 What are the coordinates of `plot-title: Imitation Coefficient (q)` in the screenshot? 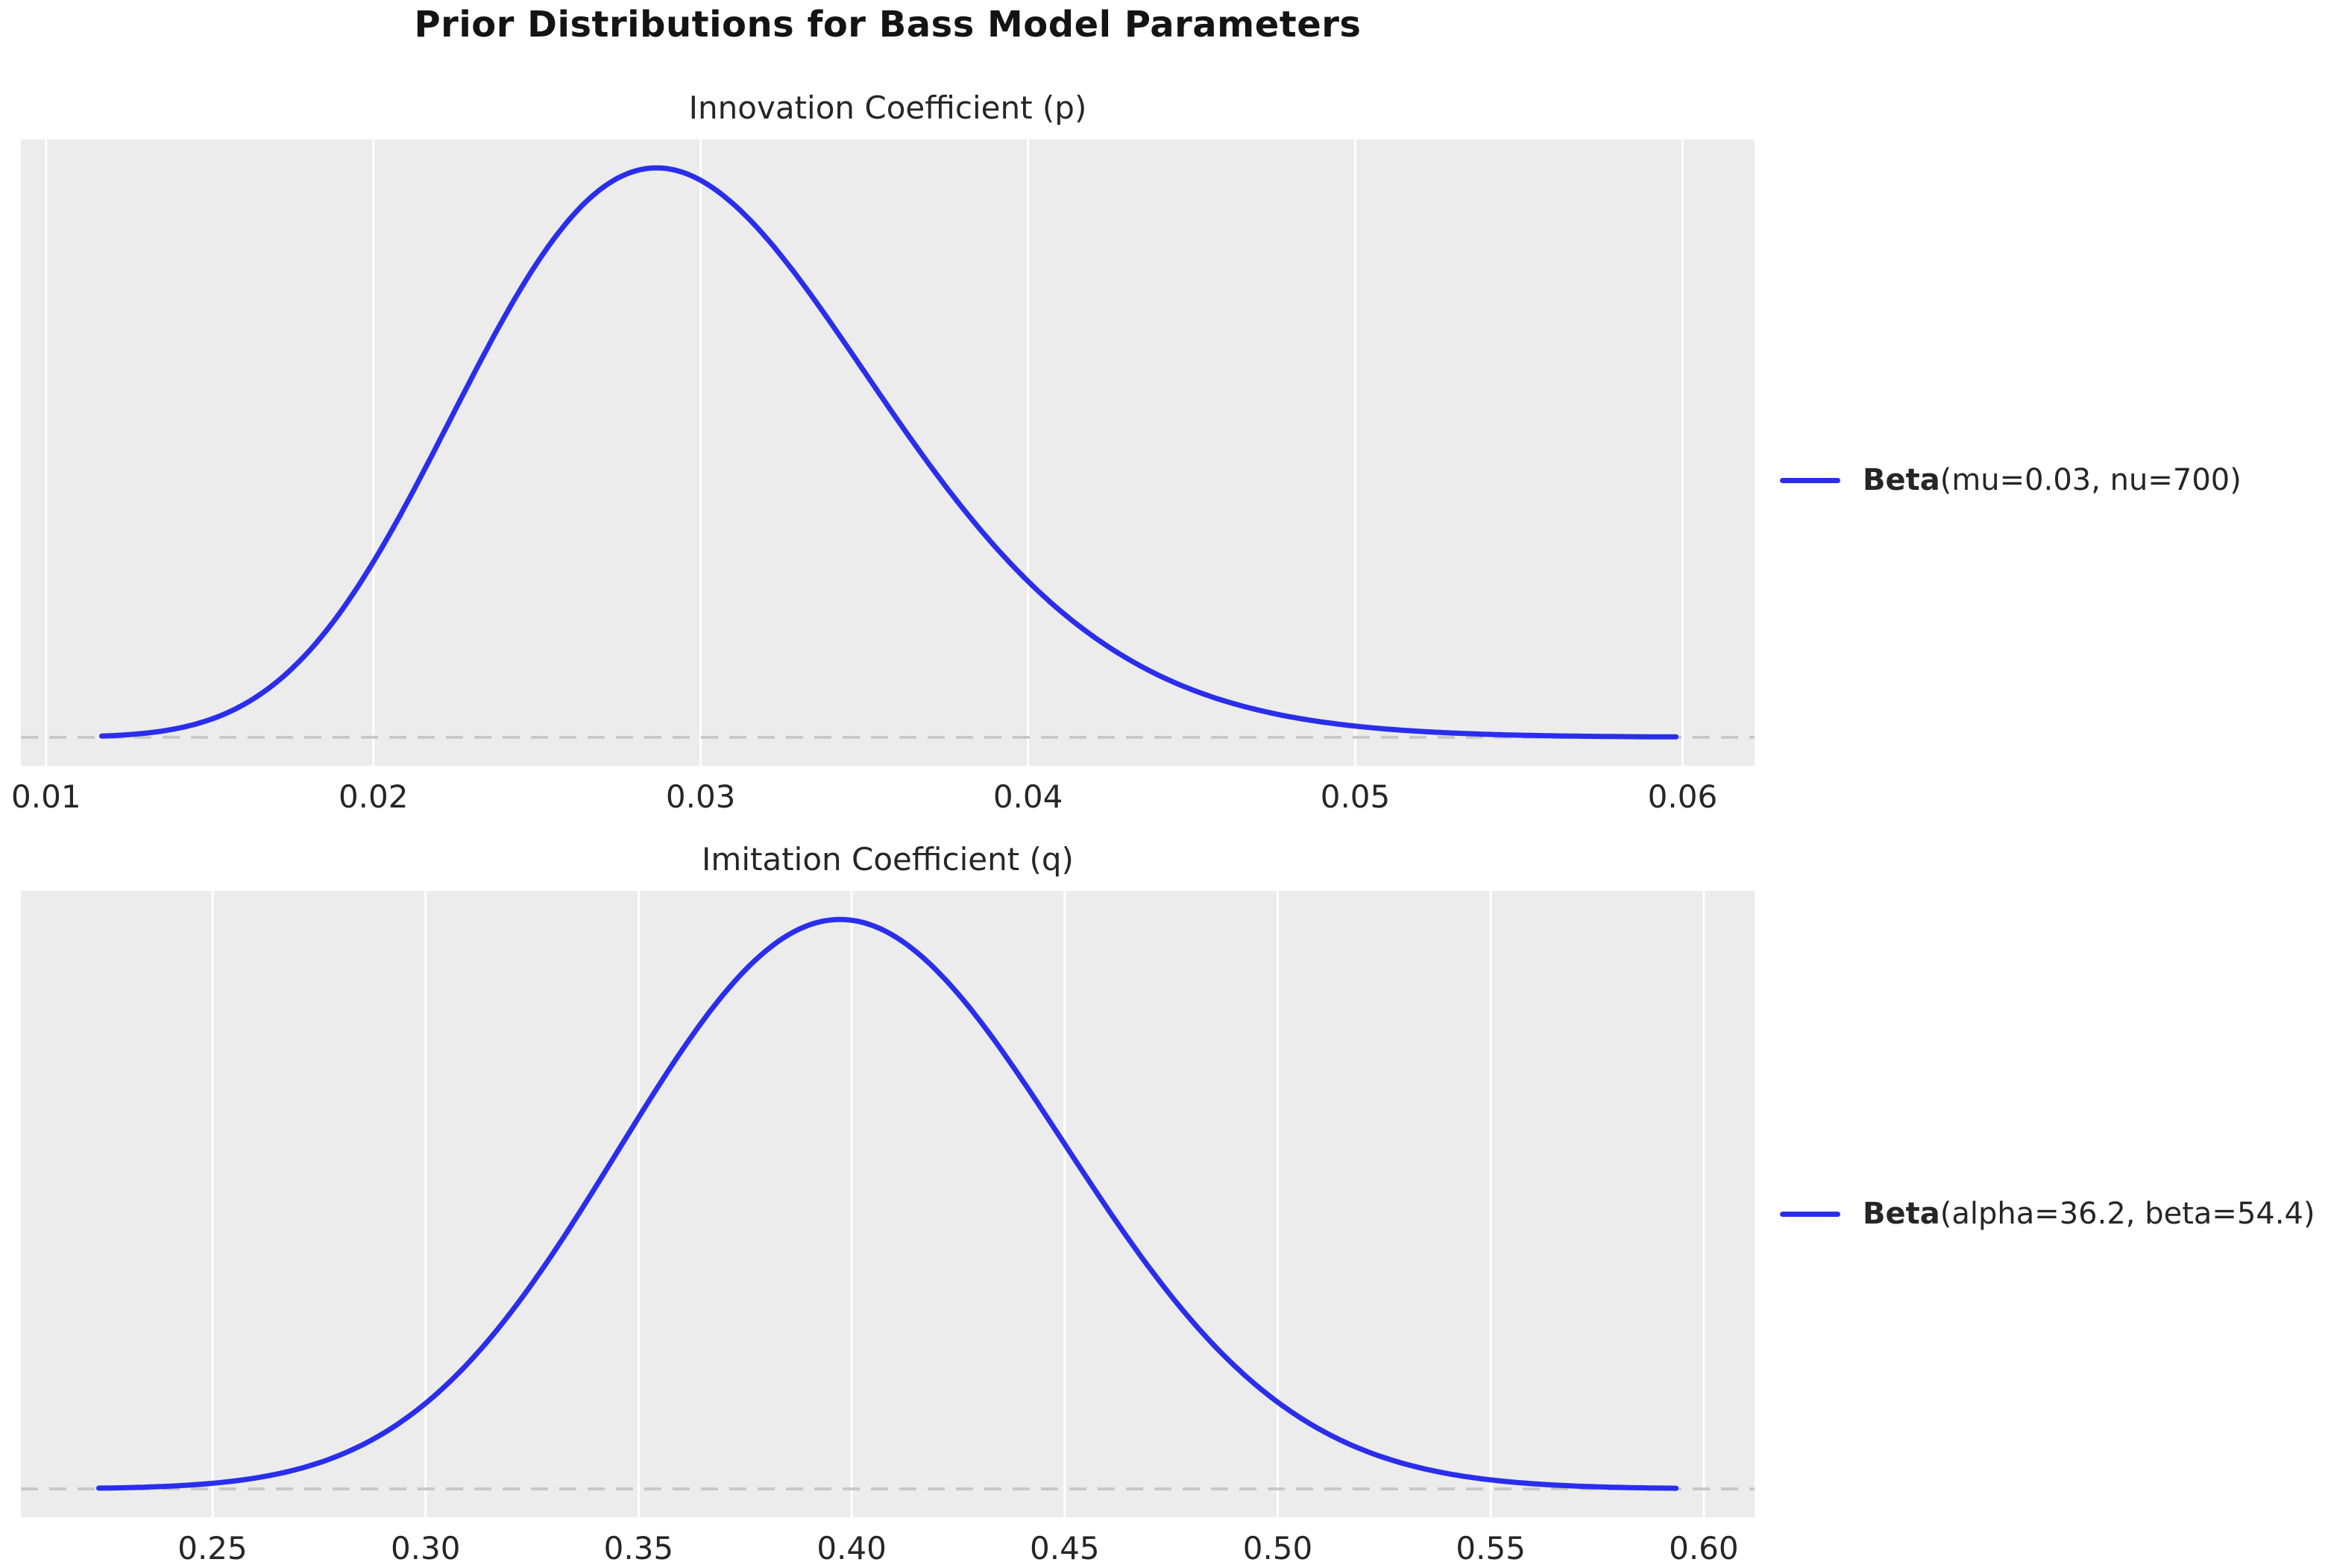 It's located at (888, 859).